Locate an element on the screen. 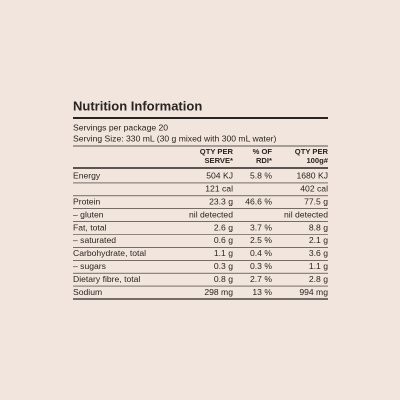 Image resolution: width=400 pixels, height=400 pixels. nutrient-name: – saturated is located at coordinates (94, 240).